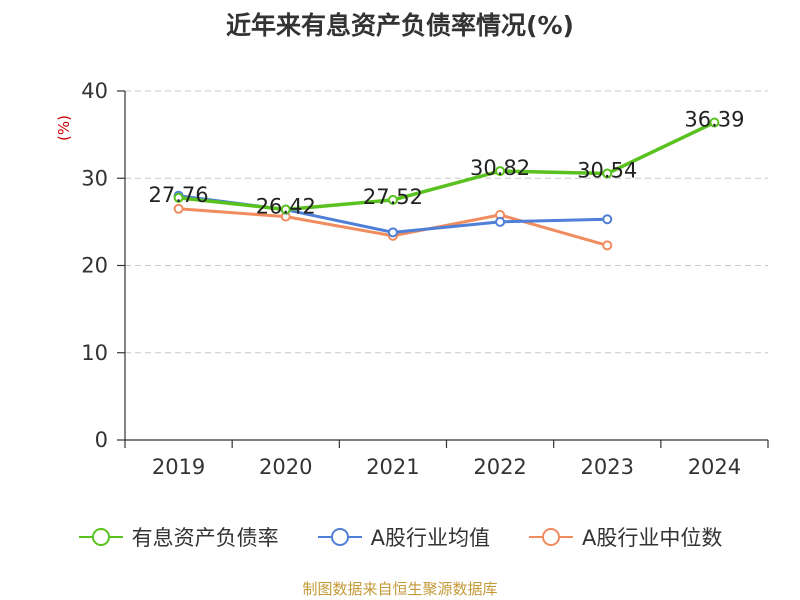 The image size is (800, 600). I want to click on data-label: 30.82, so click(500, 168).